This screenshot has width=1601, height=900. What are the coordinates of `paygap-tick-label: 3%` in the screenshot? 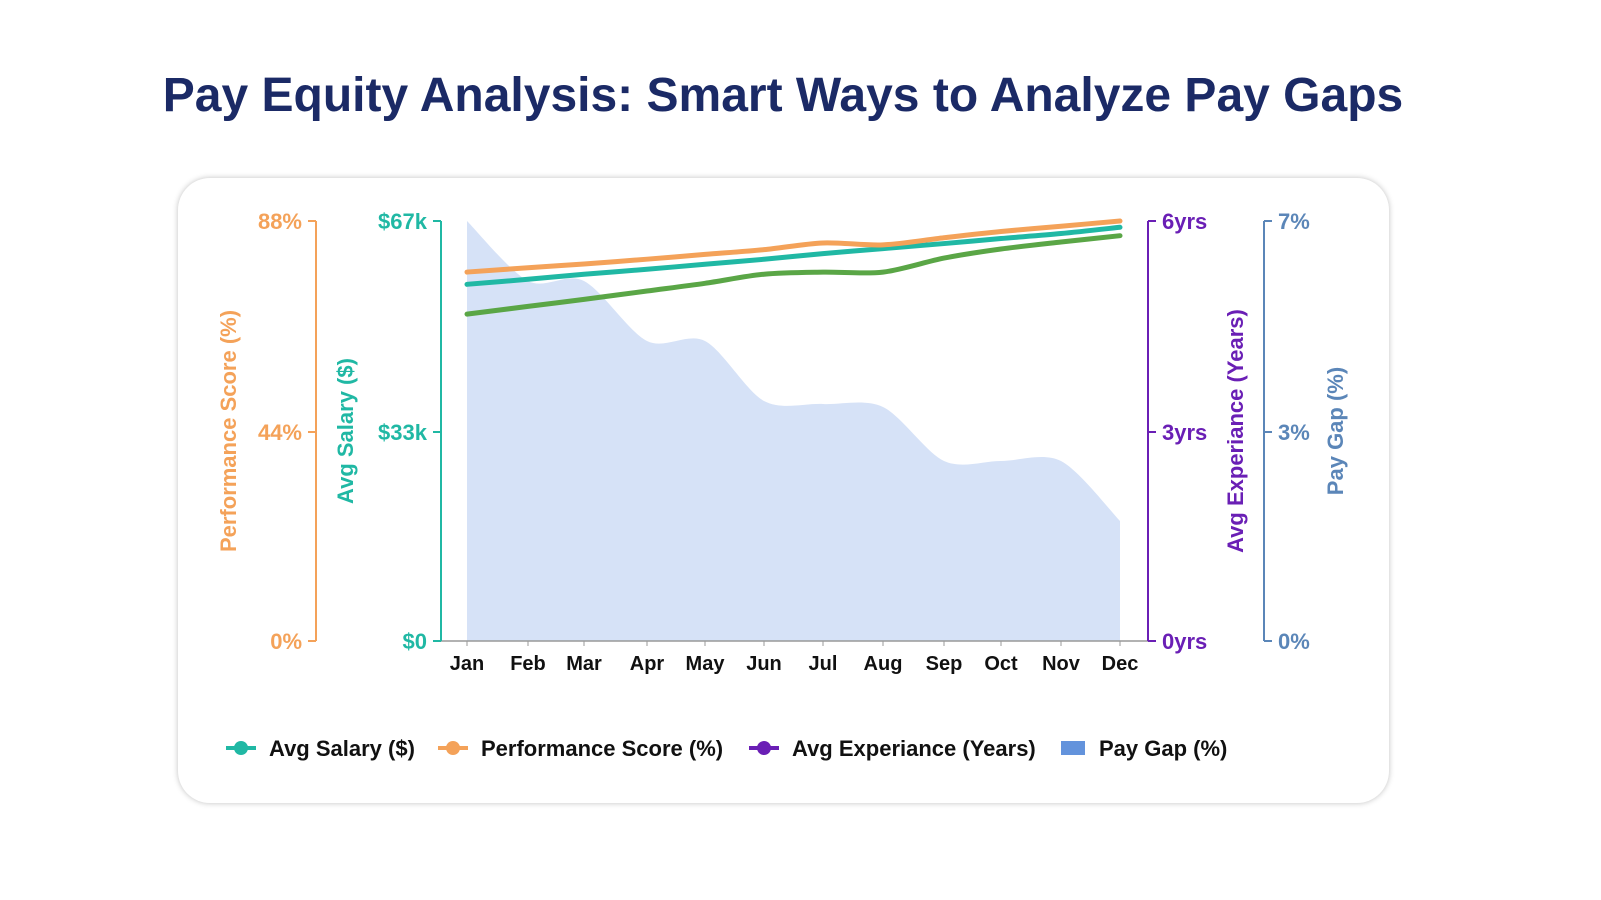 It's located at (1294, 432).